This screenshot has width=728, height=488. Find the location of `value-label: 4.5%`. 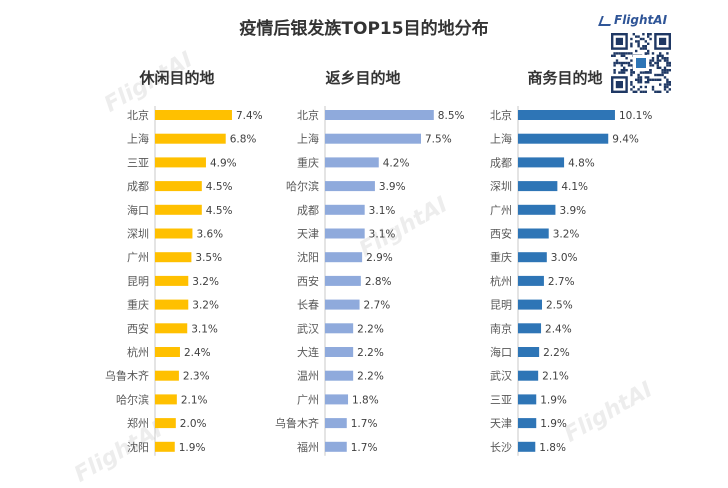

value-label: 4.5% is located at coordinates (219, 211).